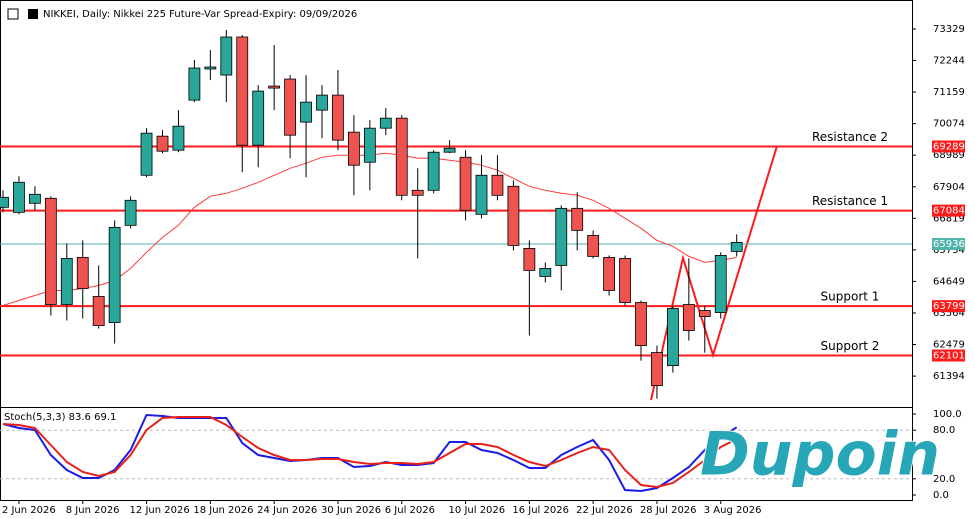 The width and height of the screenshot is (975, 519). I want to click on y-tick-label: 100.0, so click(947, 414).